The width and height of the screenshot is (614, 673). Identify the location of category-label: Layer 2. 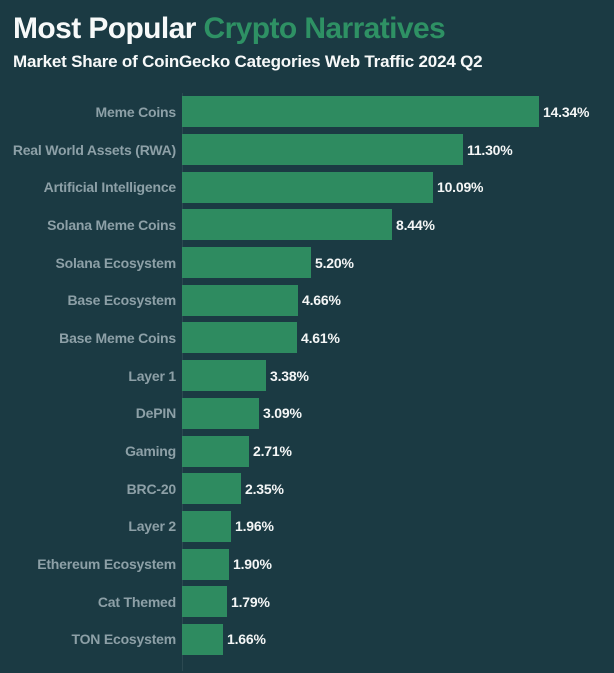
(152, 526).